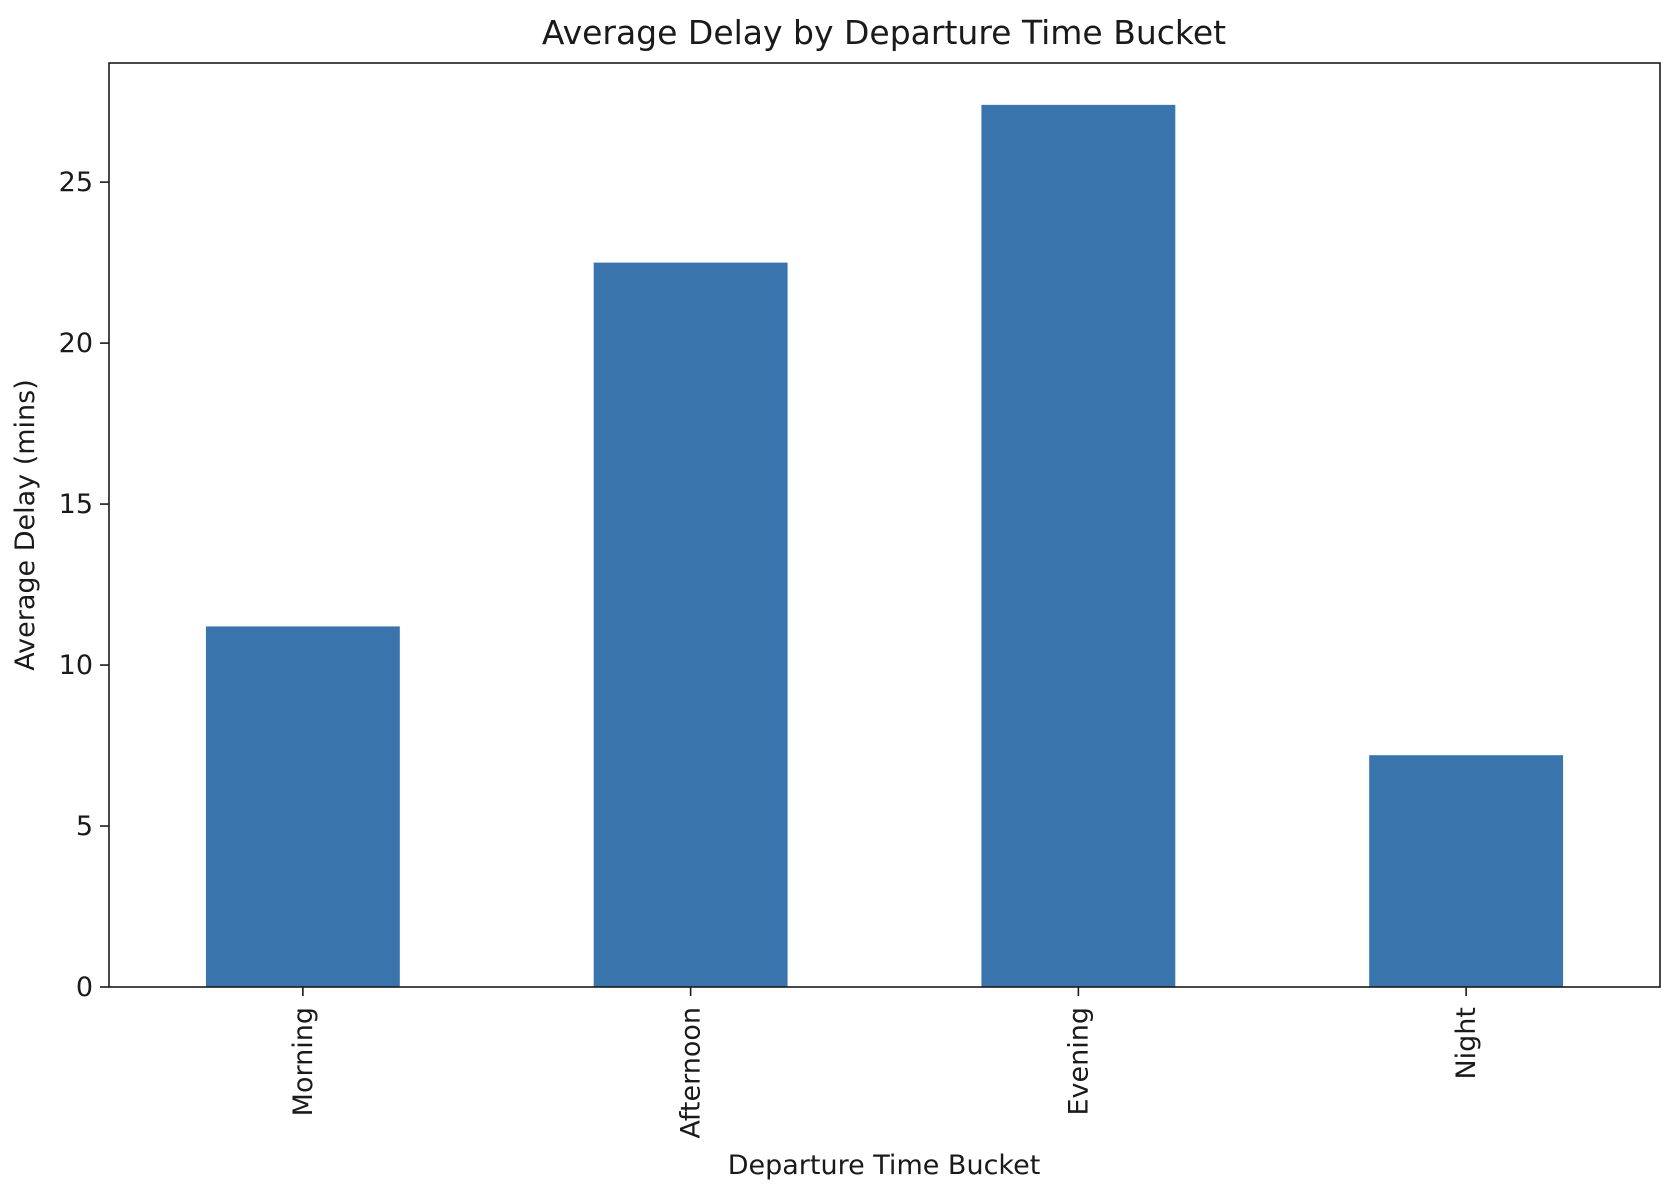 The image size is (1672, 1198). I want to click on bar-evening, so click(1078, 546).